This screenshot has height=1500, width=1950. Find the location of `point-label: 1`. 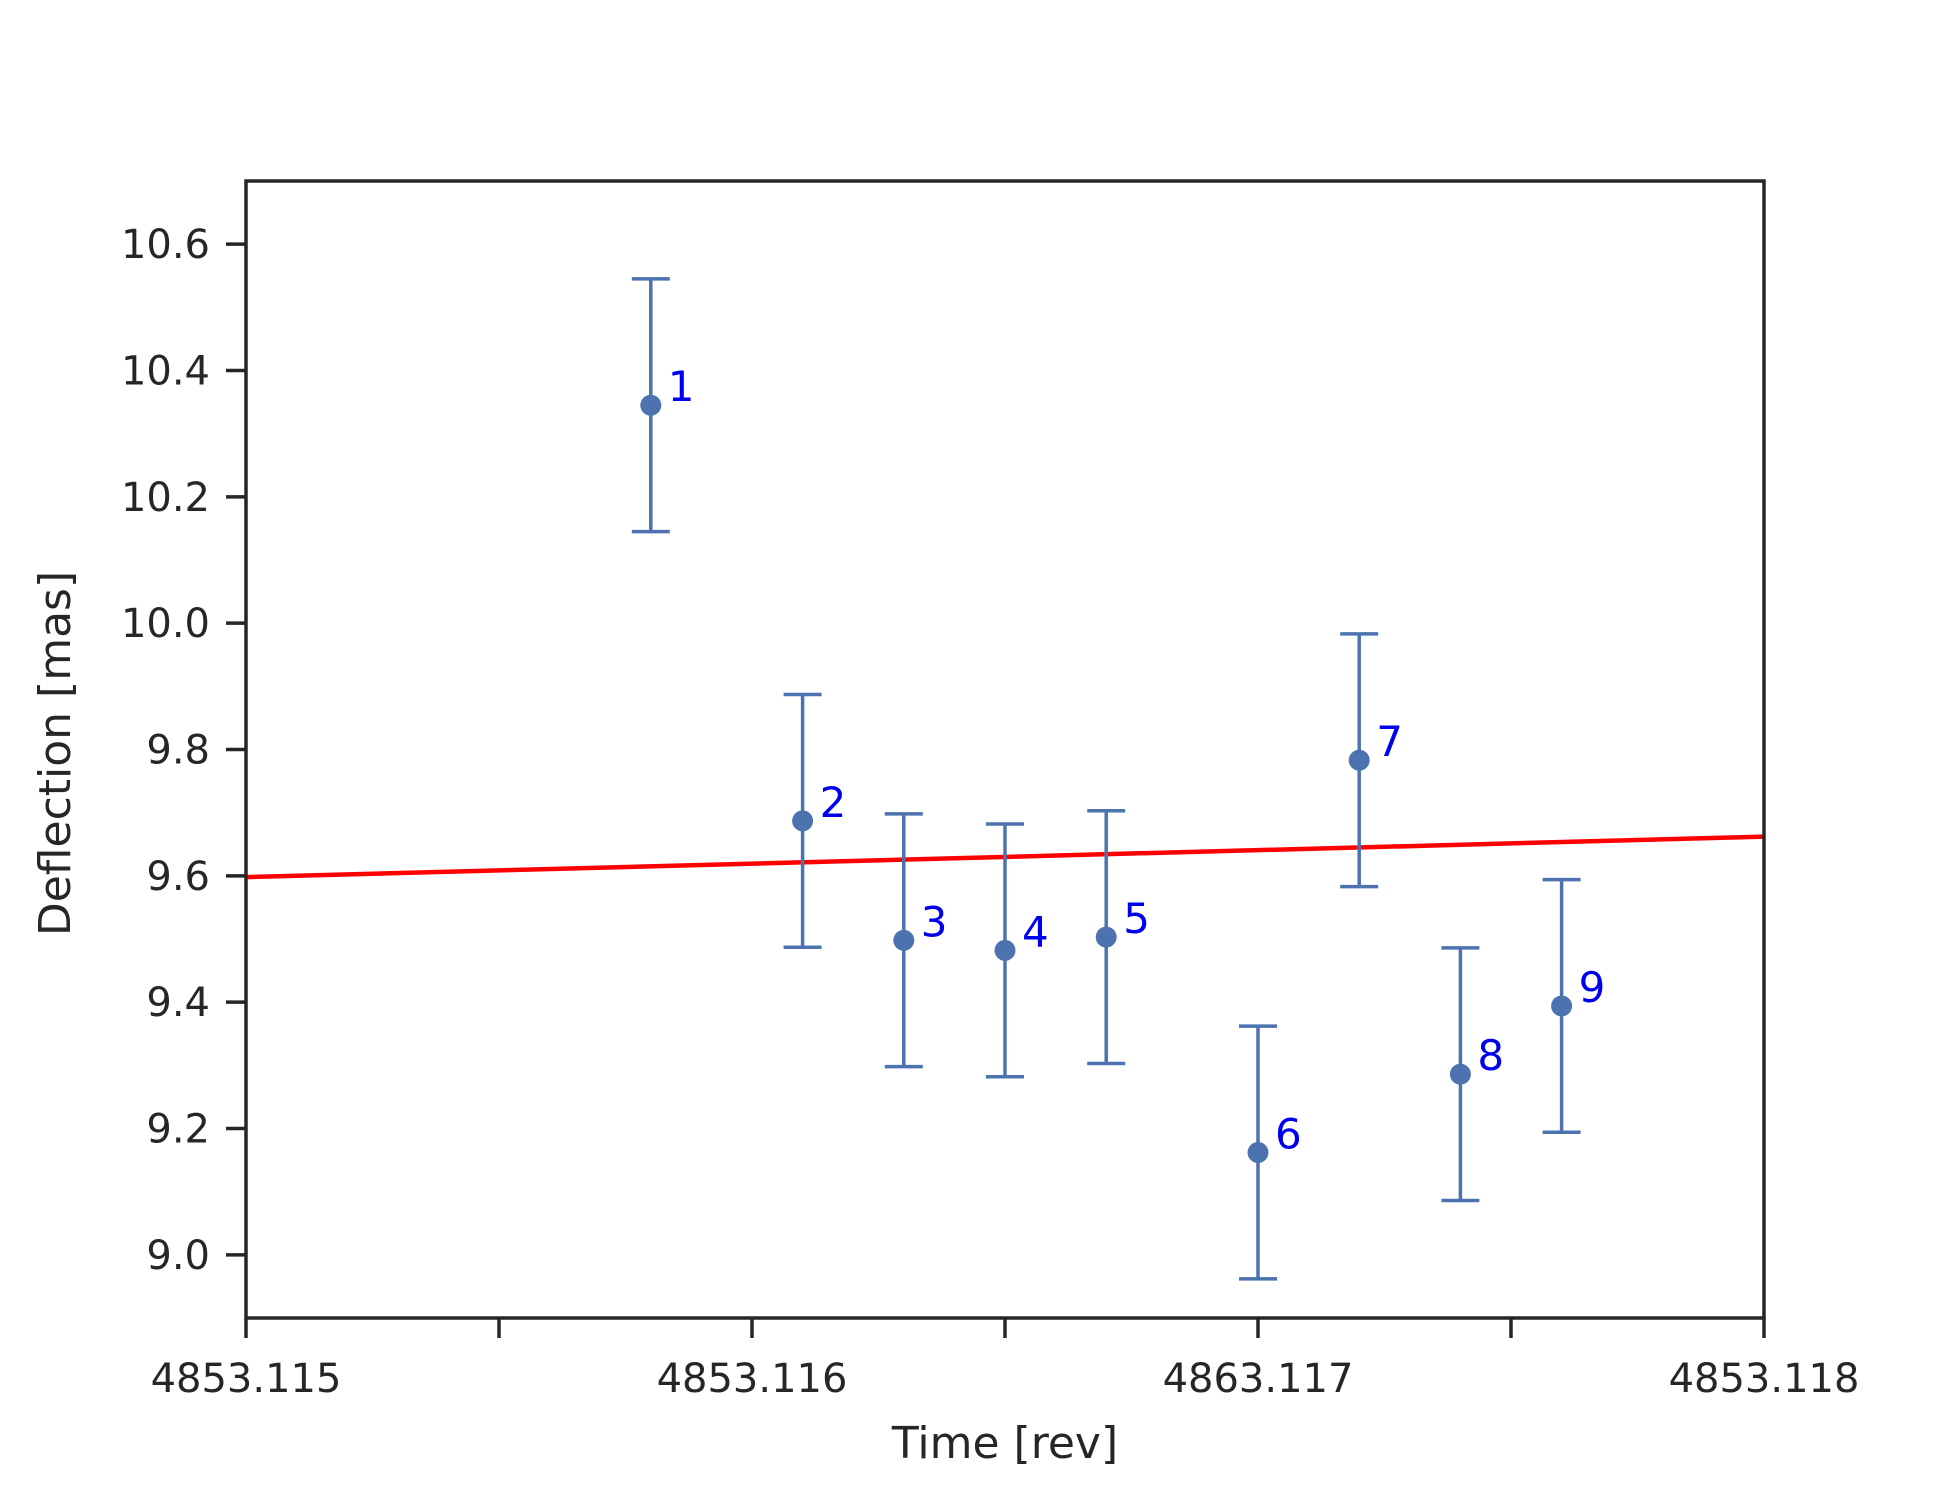

point-label: 1 is located at coordinates (681, 386).